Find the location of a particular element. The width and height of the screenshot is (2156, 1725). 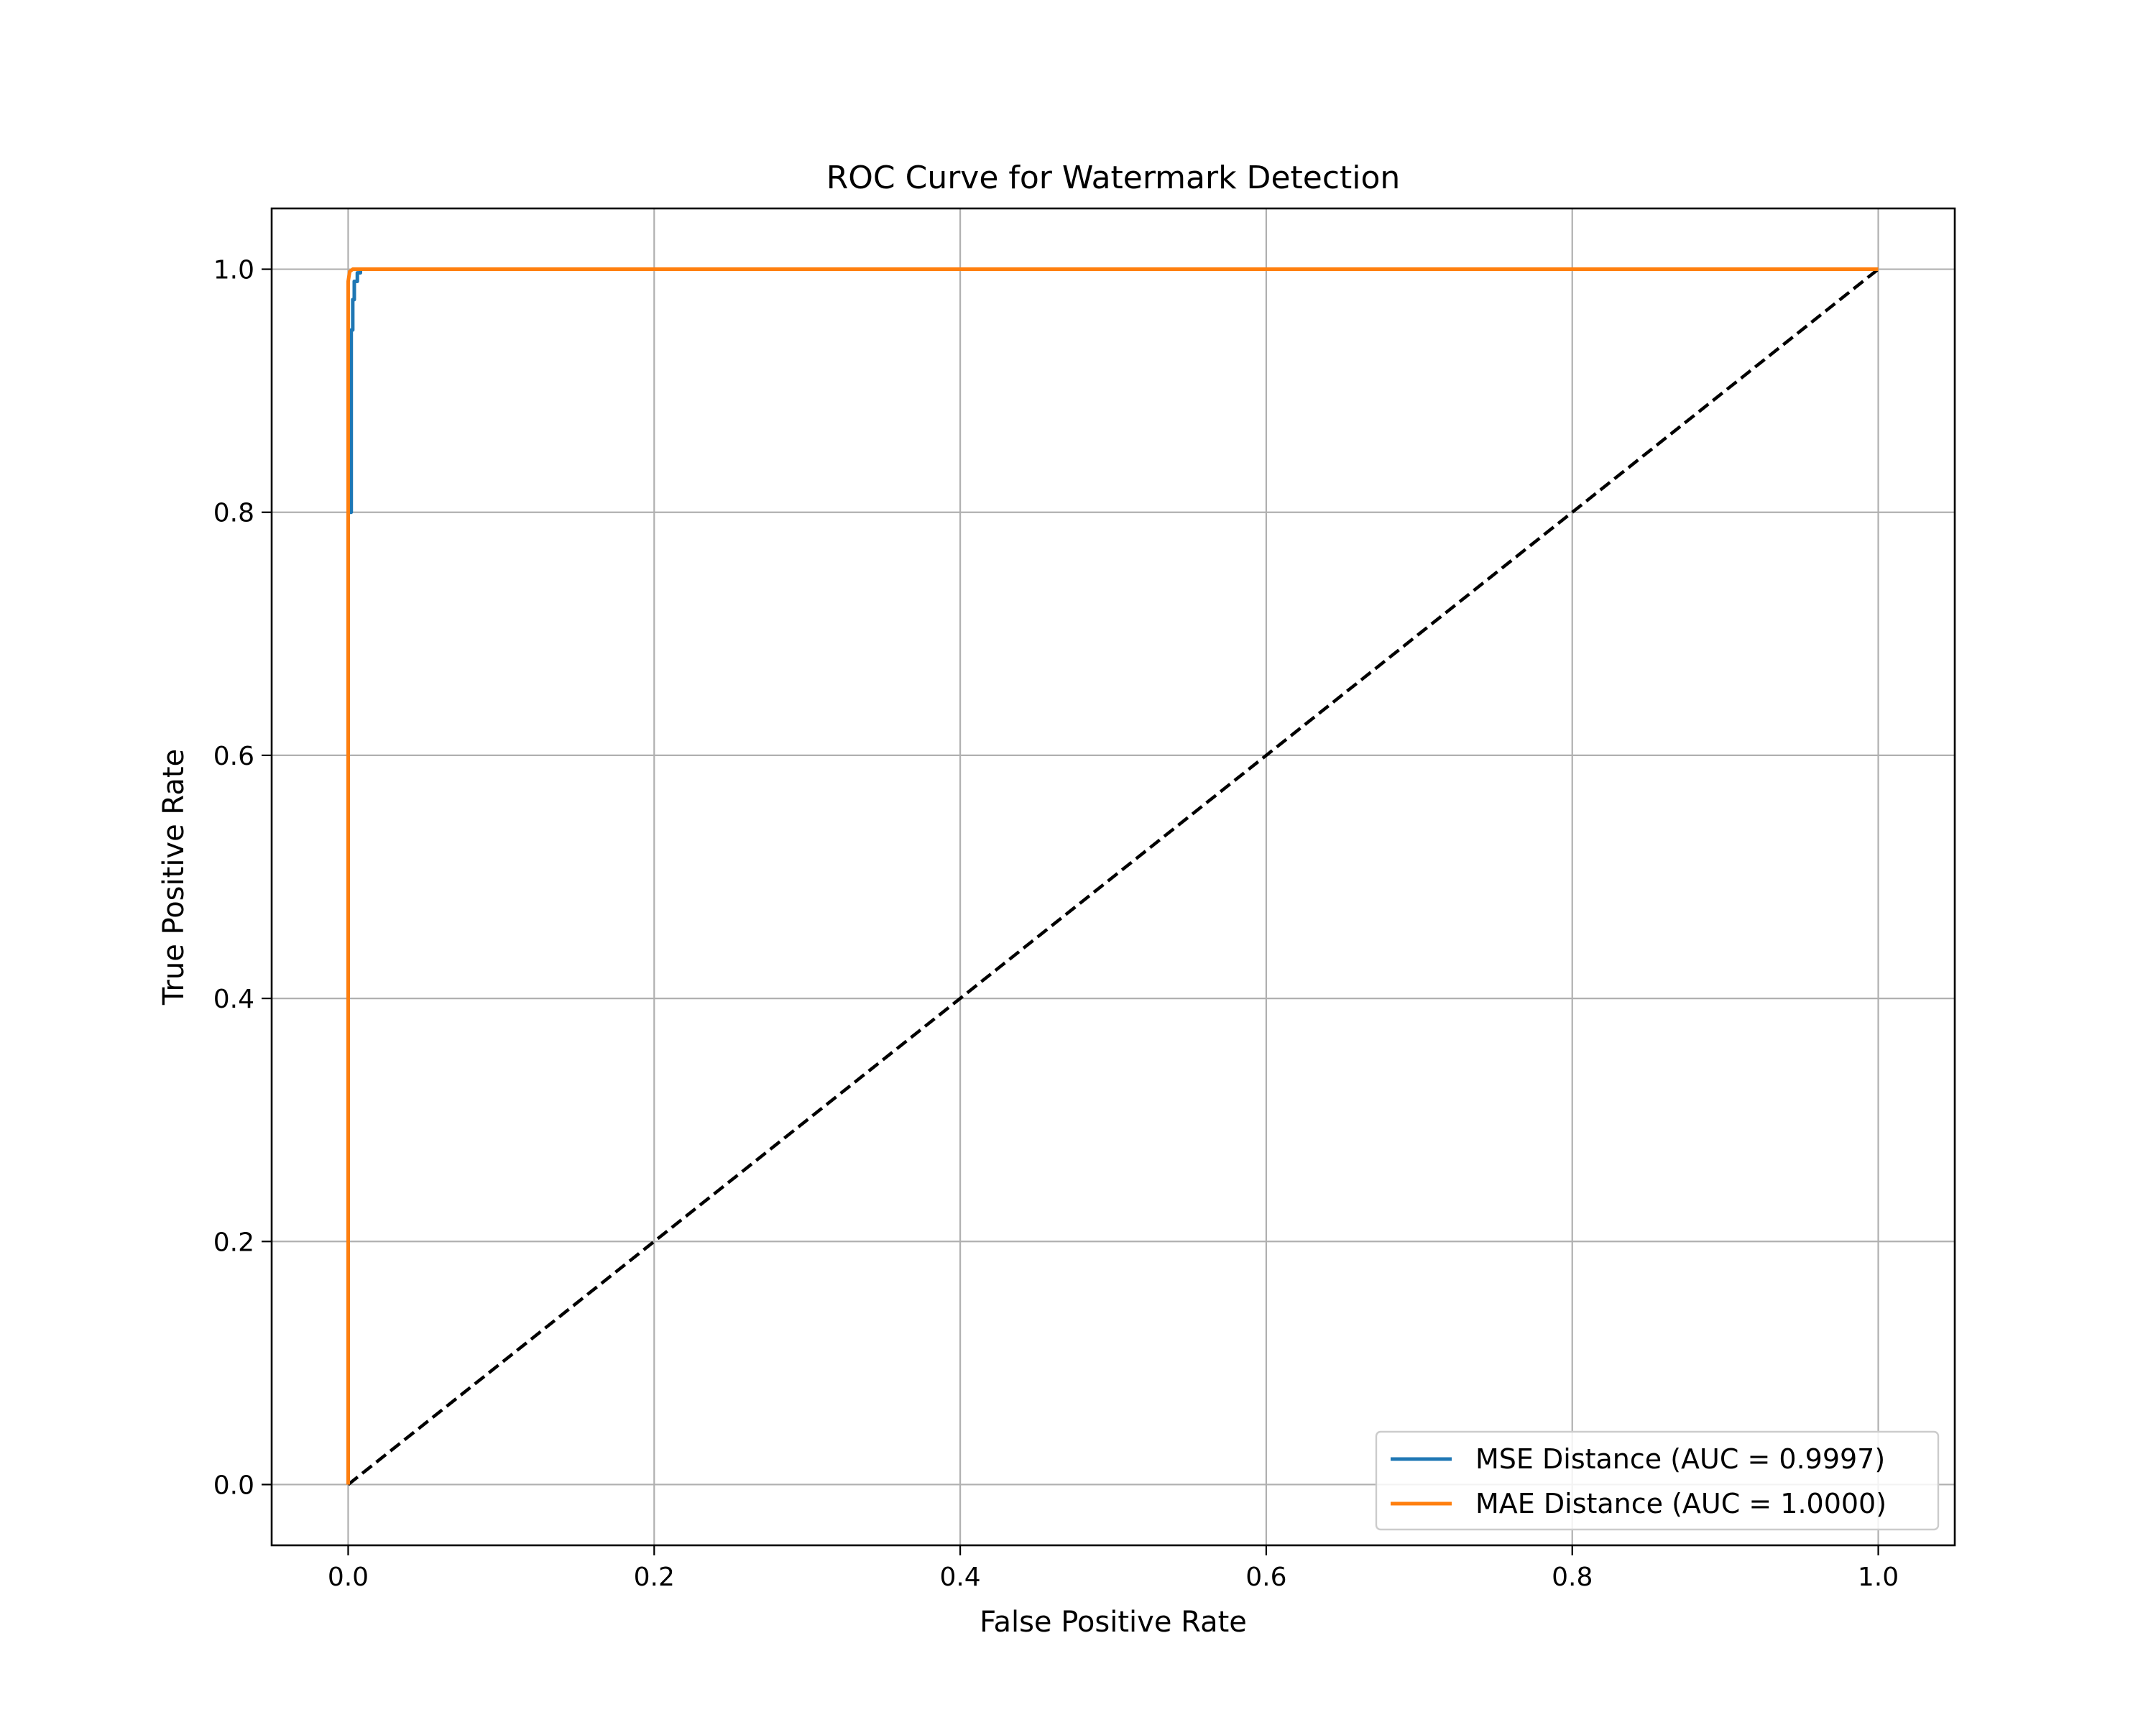

y-axis-label: True Positive Rate is located at coordinates (173, 877).